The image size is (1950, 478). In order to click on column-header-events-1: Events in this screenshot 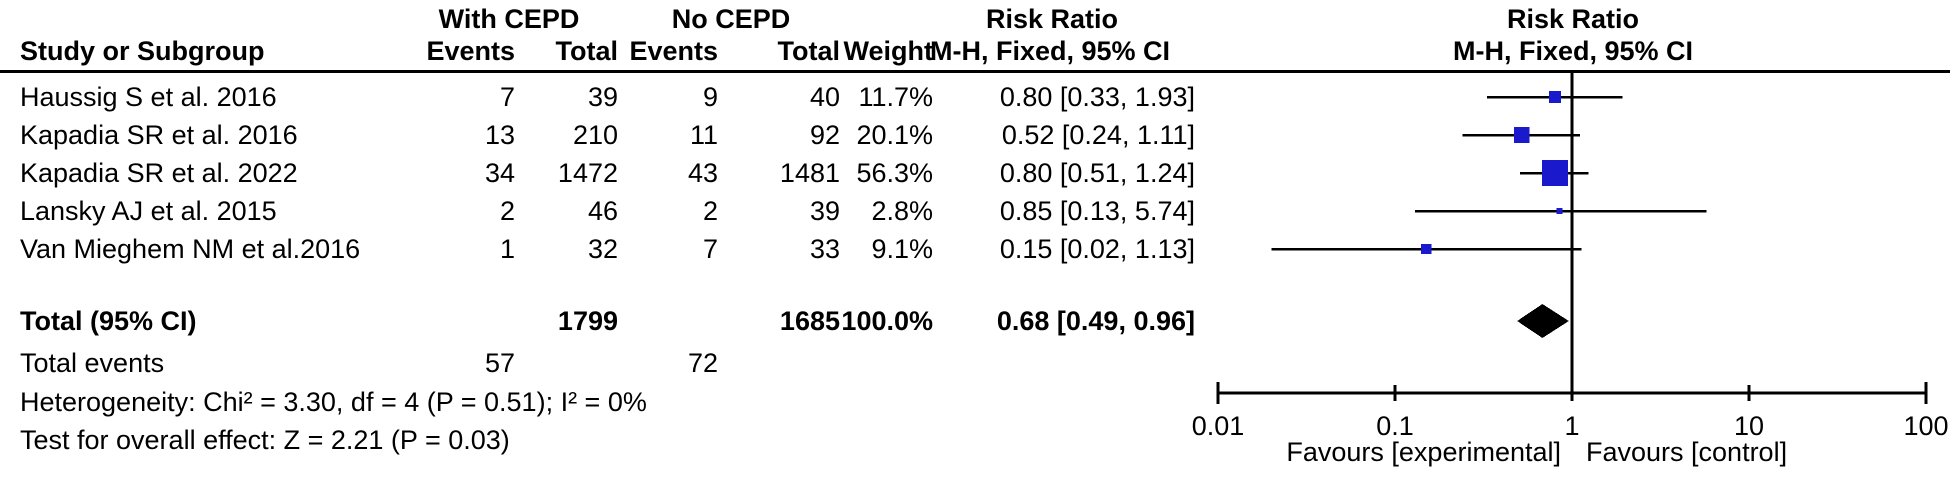, I will do `click(470, 51)`.